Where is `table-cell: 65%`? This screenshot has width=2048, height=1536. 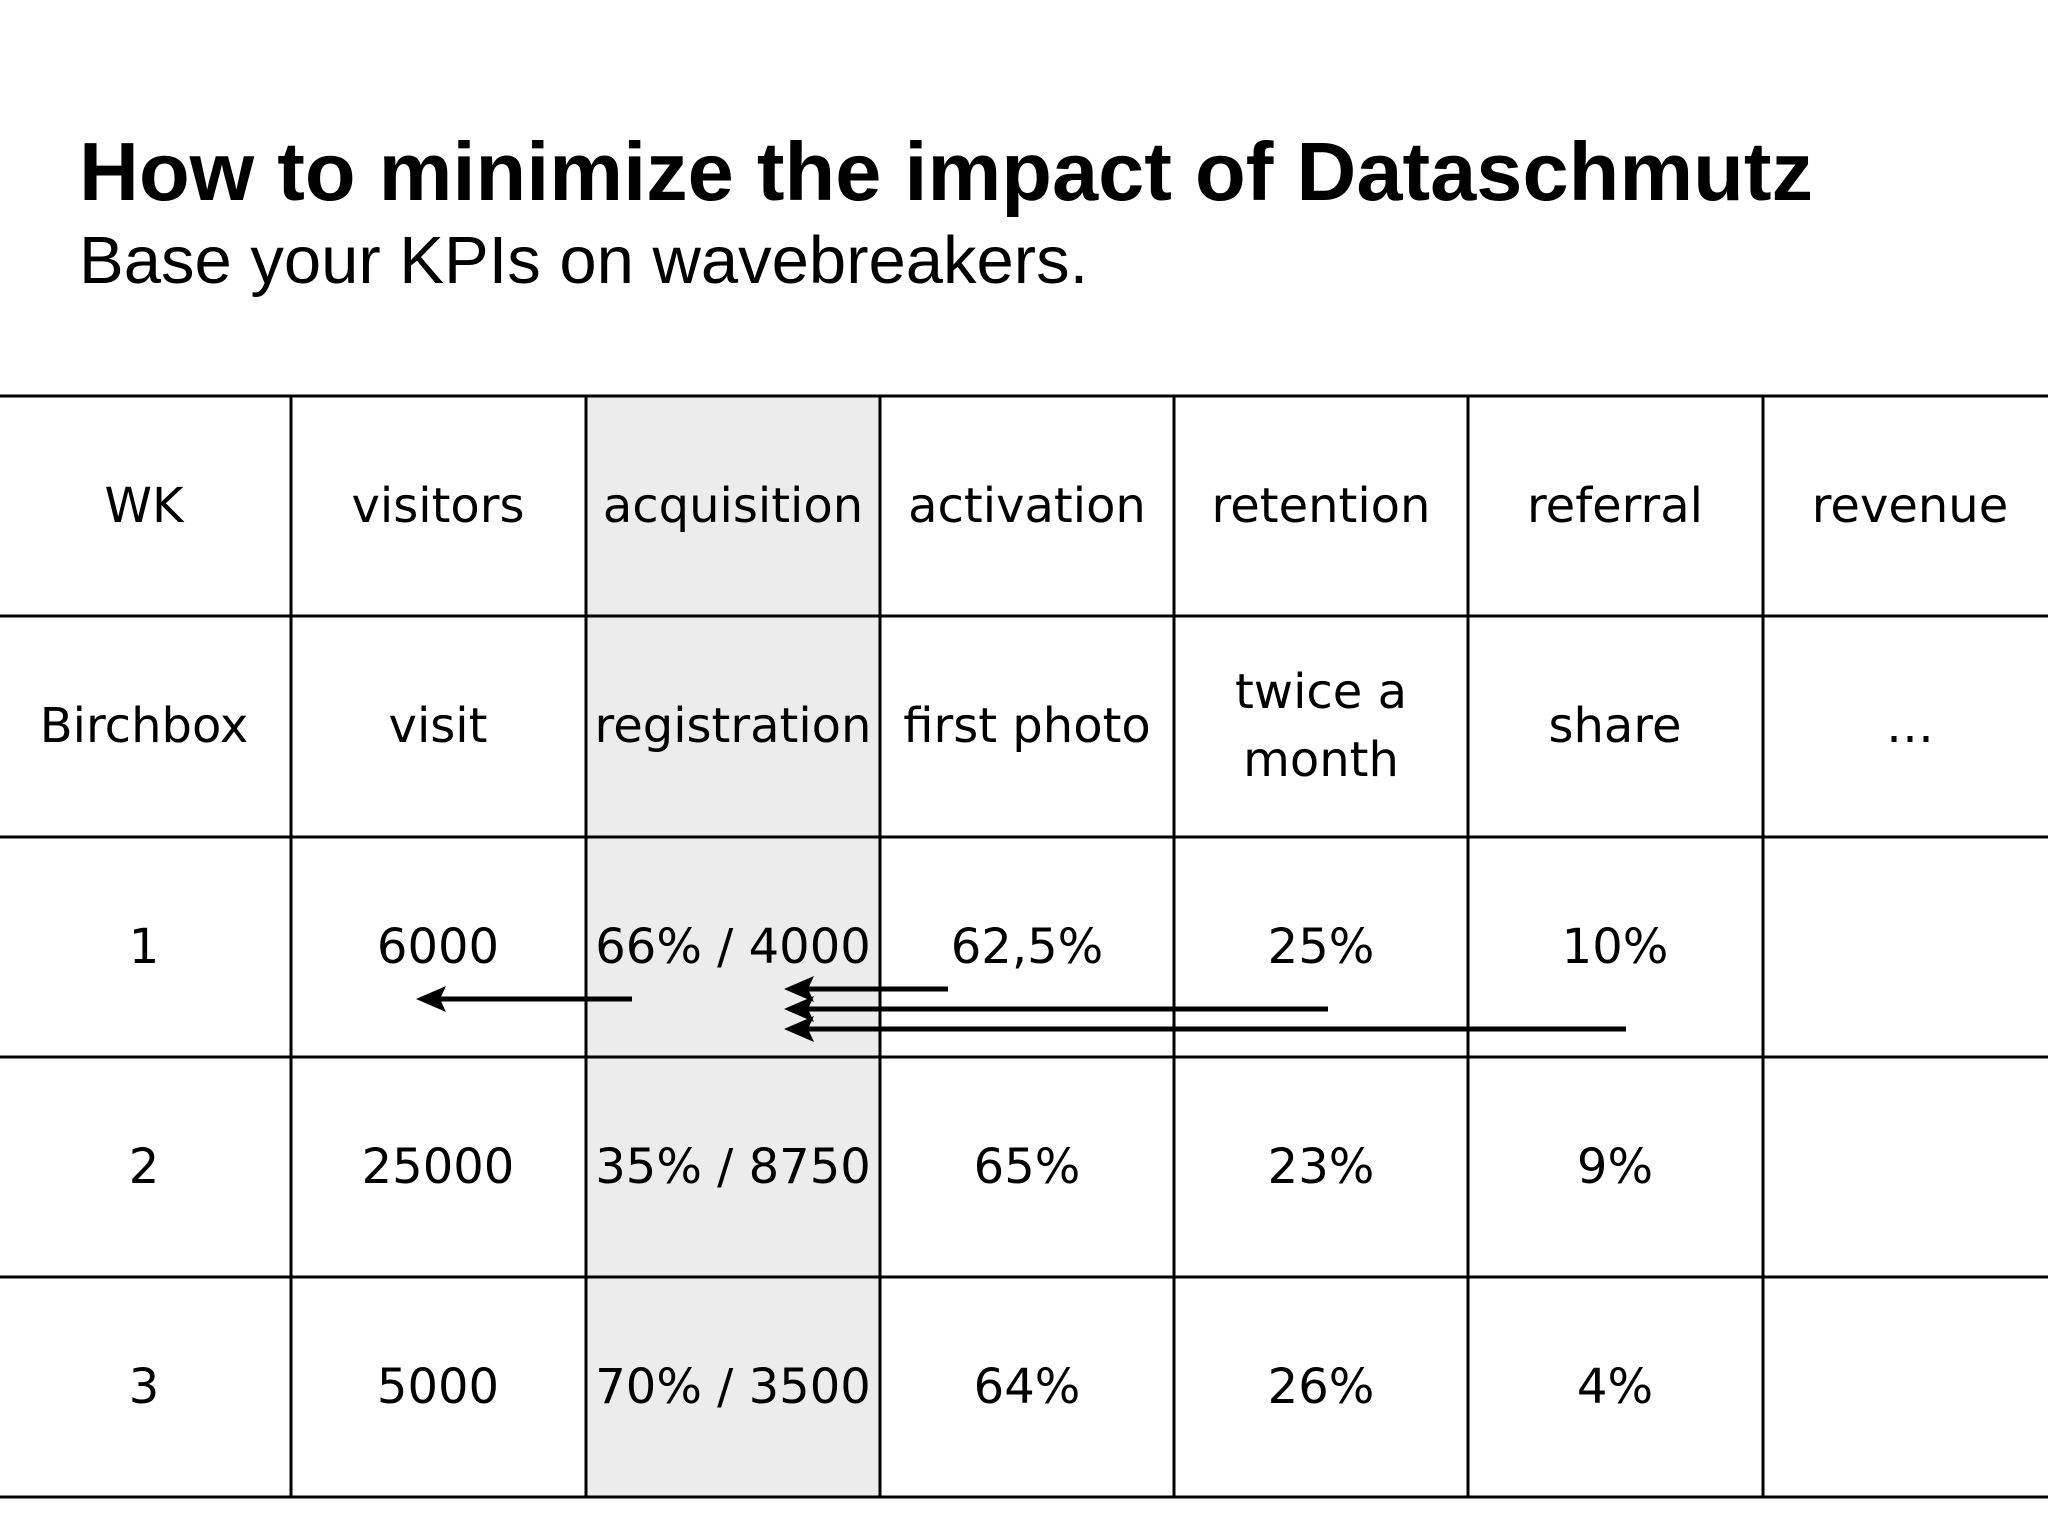
table-cell: 65% is located at coordinates (1027, 1167).